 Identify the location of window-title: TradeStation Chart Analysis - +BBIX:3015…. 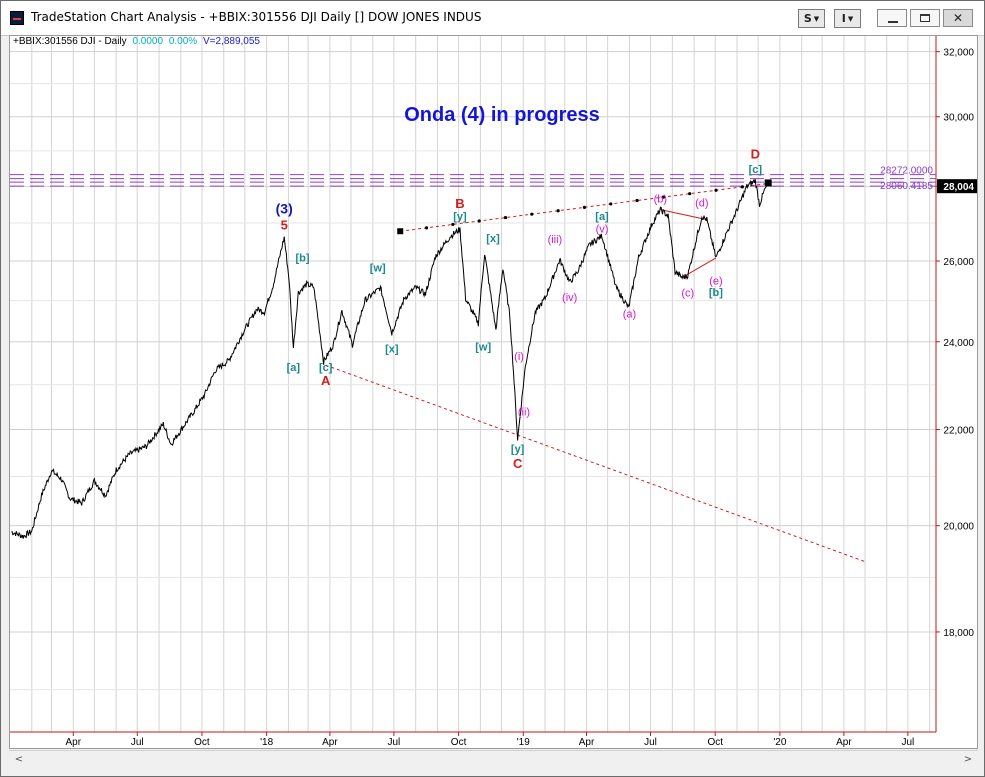
(256, 17).